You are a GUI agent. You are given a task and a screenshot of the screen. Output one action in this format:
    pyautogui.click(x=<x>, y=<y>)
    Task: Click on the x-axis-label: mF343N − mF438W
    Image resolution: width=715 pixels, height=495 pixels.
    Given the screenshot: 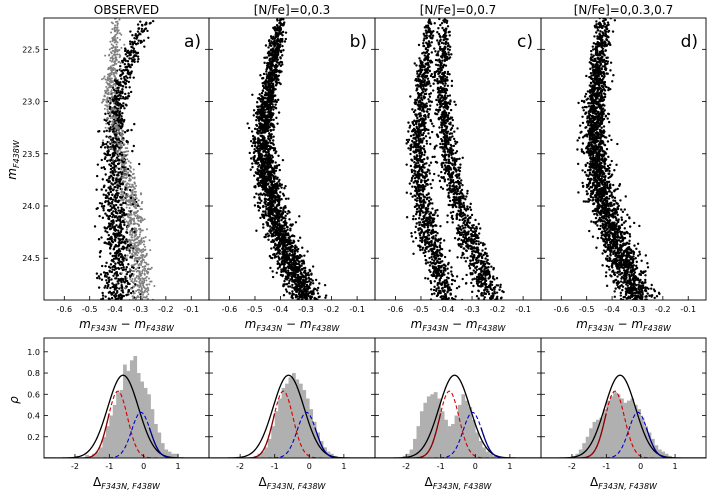 What is the action you would take?
    pyautogui.click(x=293, y=325)
    